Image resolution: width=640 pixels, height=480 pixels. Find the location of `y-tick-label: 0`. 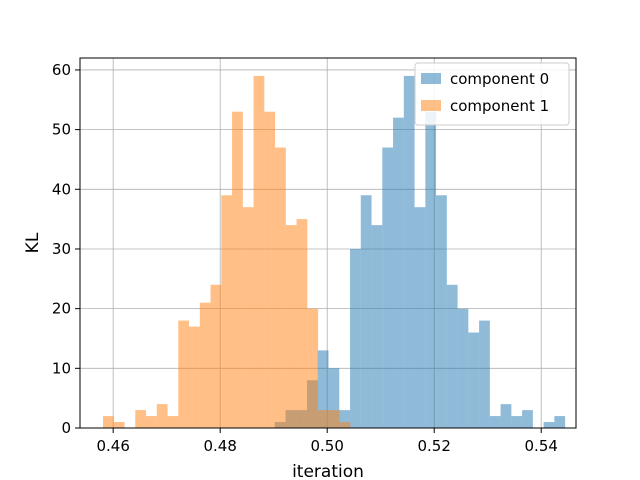

y-tick-label: 0 is located at coordinates (66, 428).